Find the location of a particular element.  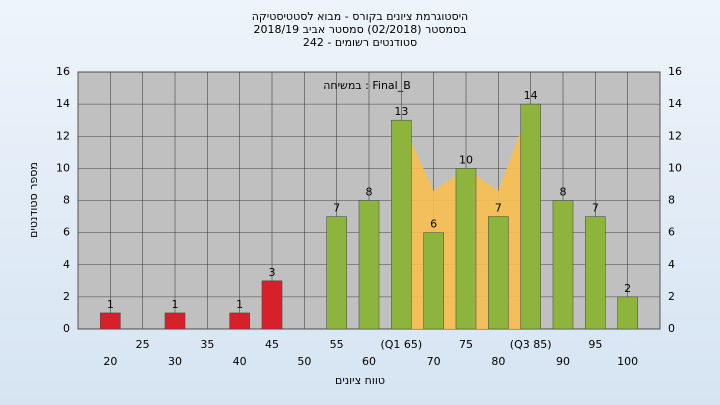

y-tick-label: 10 is located at coordinates (63, 167).